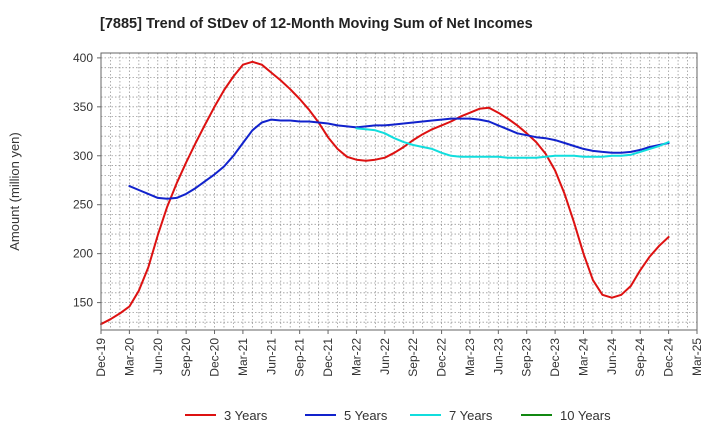 The height and width of the screenshot is (440, 720). Describe the element at coordinates (215, 357) in the screenshot. I see `x-tick-label: Dec-20` at that location.